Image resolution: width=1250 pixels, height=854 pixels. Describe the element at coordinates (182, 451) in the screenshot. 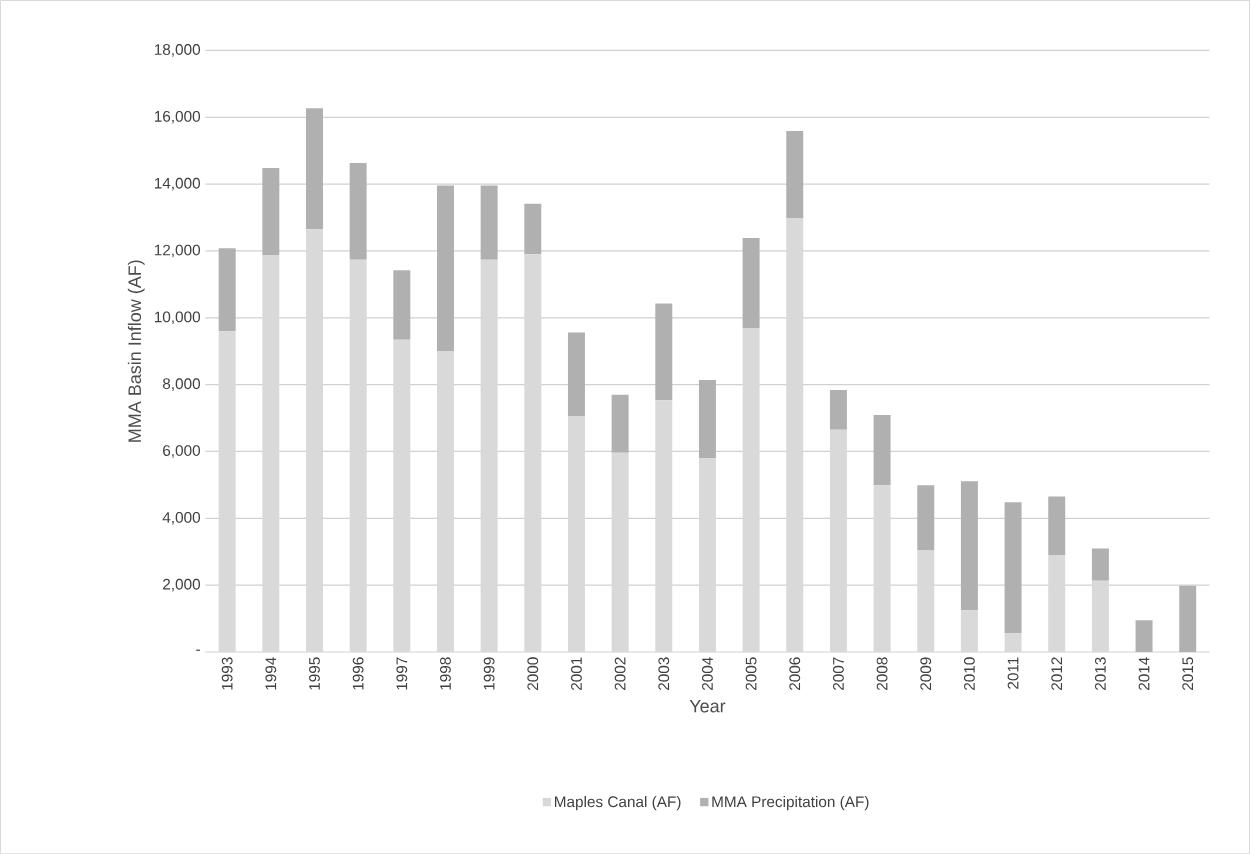

I see `y-tick-label: 6,000` at that location.